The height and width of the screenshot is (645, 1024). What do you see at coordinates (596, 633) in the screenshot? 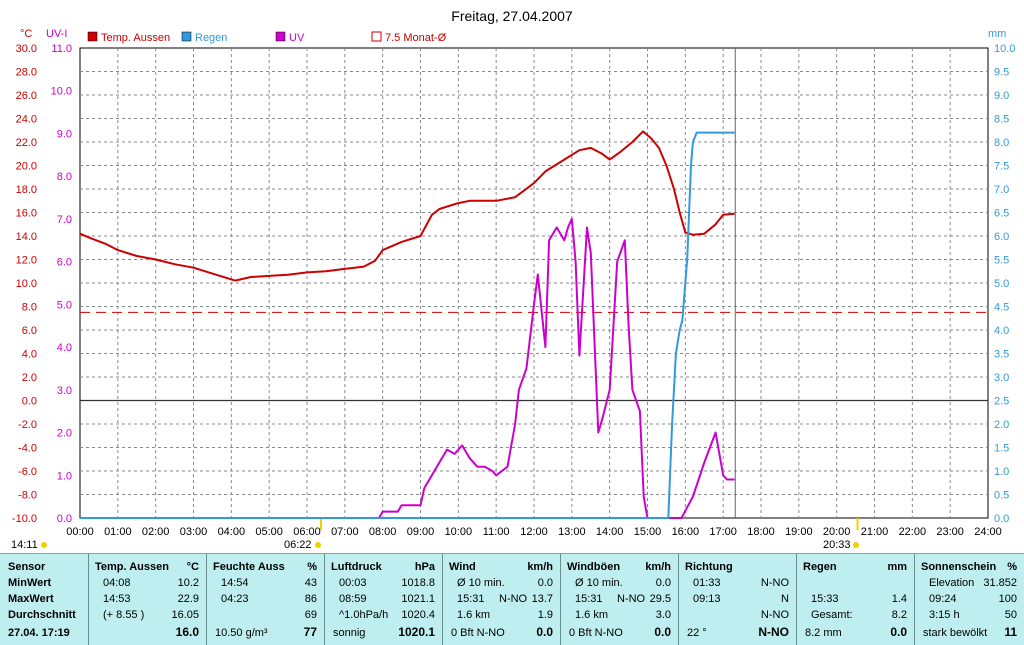
I see `gust-footer-label: 0 Bft N-NO` at bounding box center [596, 633].